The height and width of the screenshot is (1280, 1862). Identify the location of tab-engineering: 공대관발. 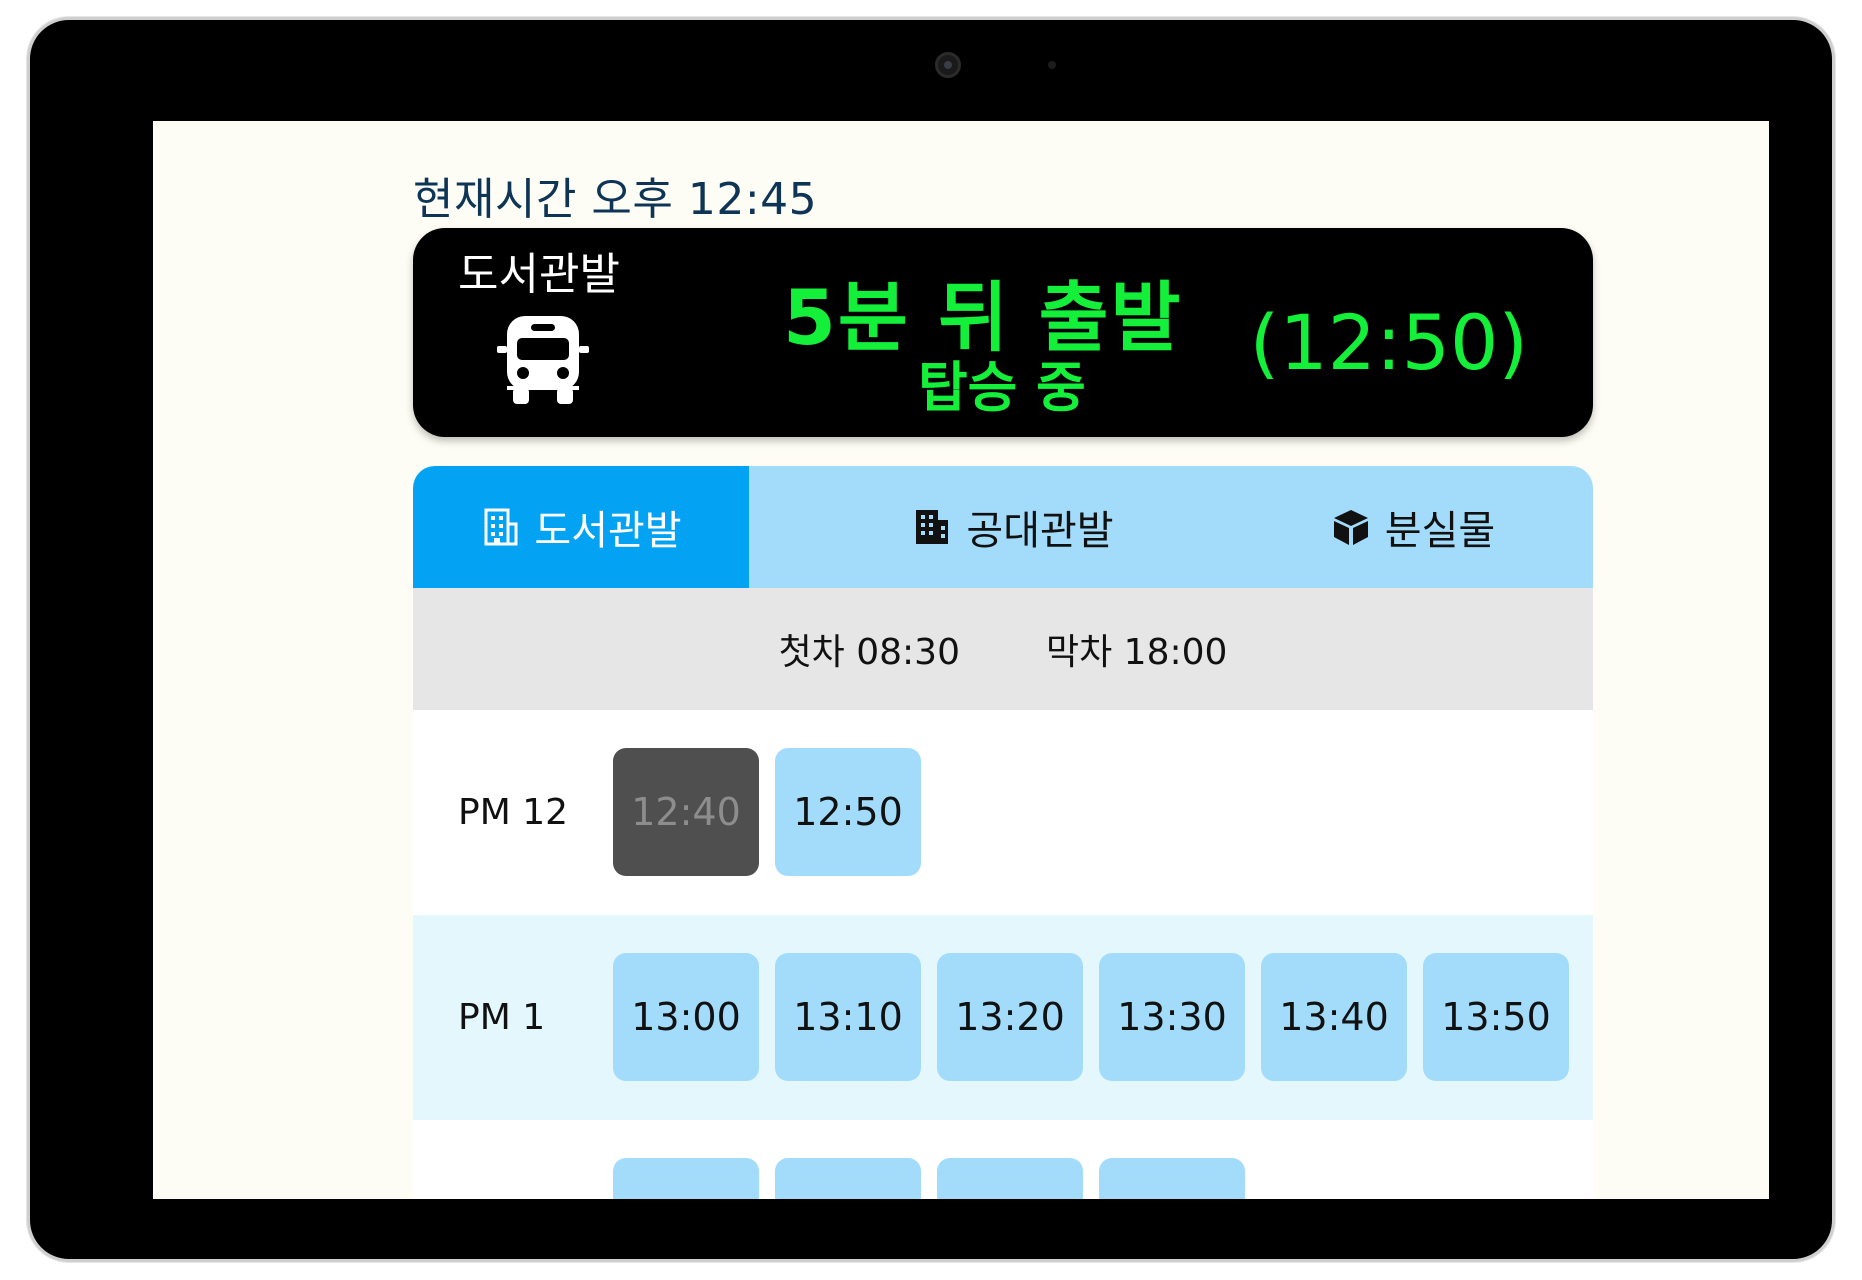
(1013, 527).